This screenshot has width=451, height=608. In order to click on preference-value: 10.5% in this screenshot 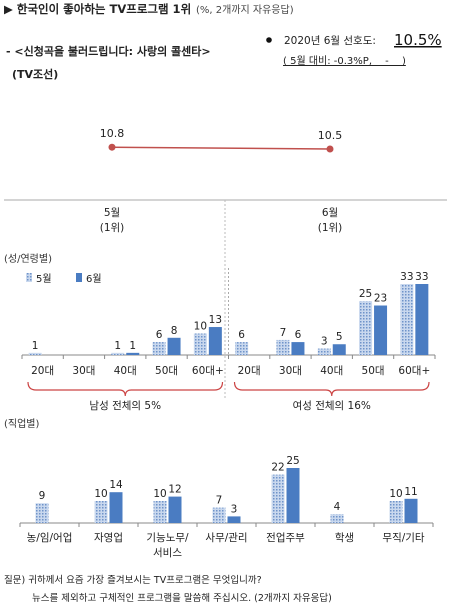, I will do `click(418, 40)`.